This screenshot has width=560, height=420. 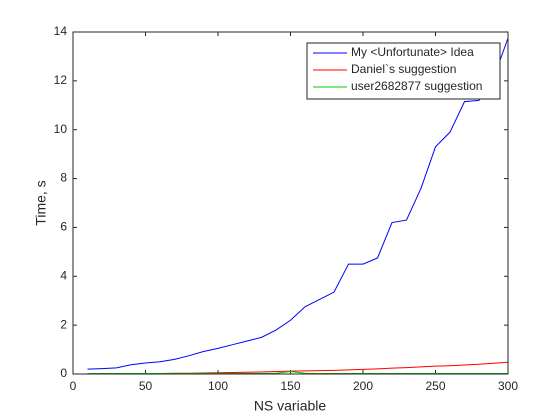 What do you see at coordinates (63, 178) in the screenshot?
I see `y-tick-label: 8` at bounding box center [63, 178].